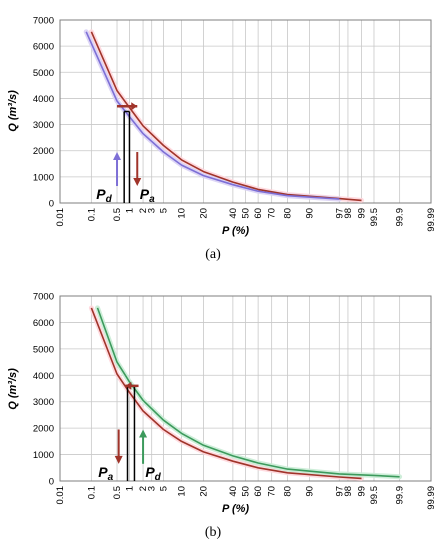  I want to click on p-label-right: Pd, so click(153, 473).